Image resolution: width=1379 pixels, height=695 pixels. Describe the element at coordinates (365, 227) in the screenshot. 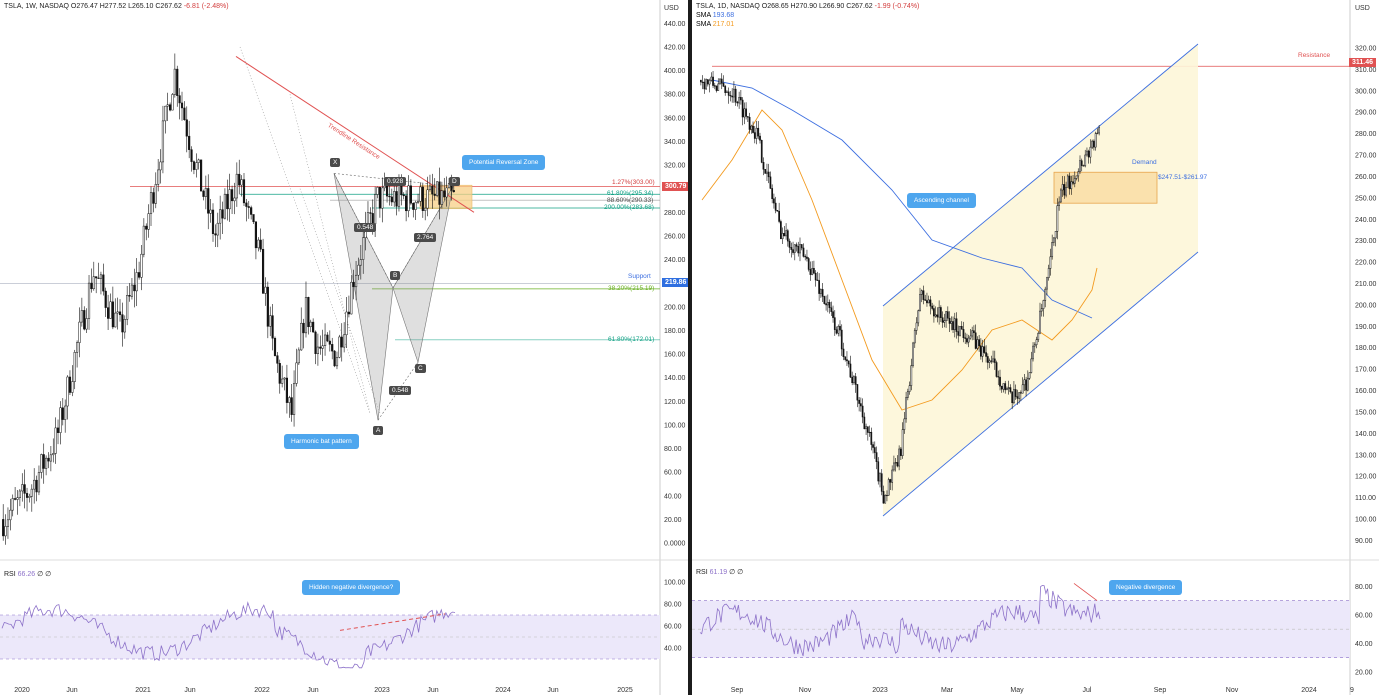

I see `ratio-tag: 0.548` at that location.